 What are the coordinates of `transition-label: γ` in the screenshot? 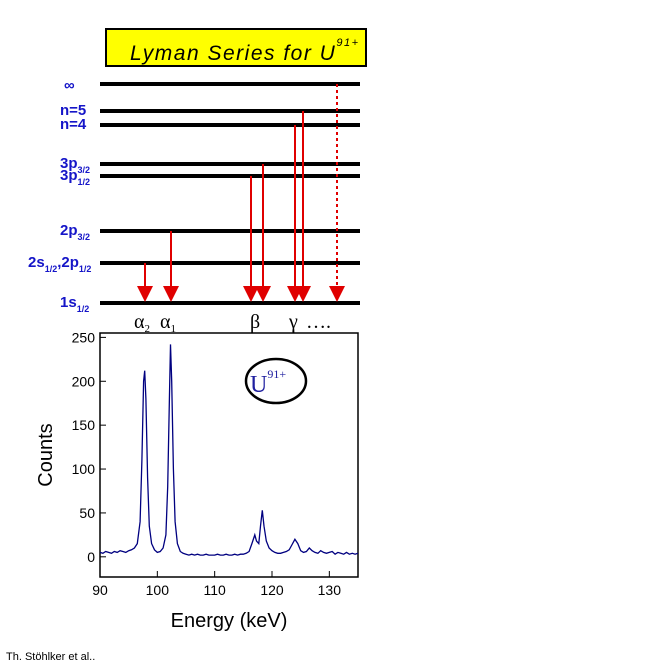 It's located at (293, 322).